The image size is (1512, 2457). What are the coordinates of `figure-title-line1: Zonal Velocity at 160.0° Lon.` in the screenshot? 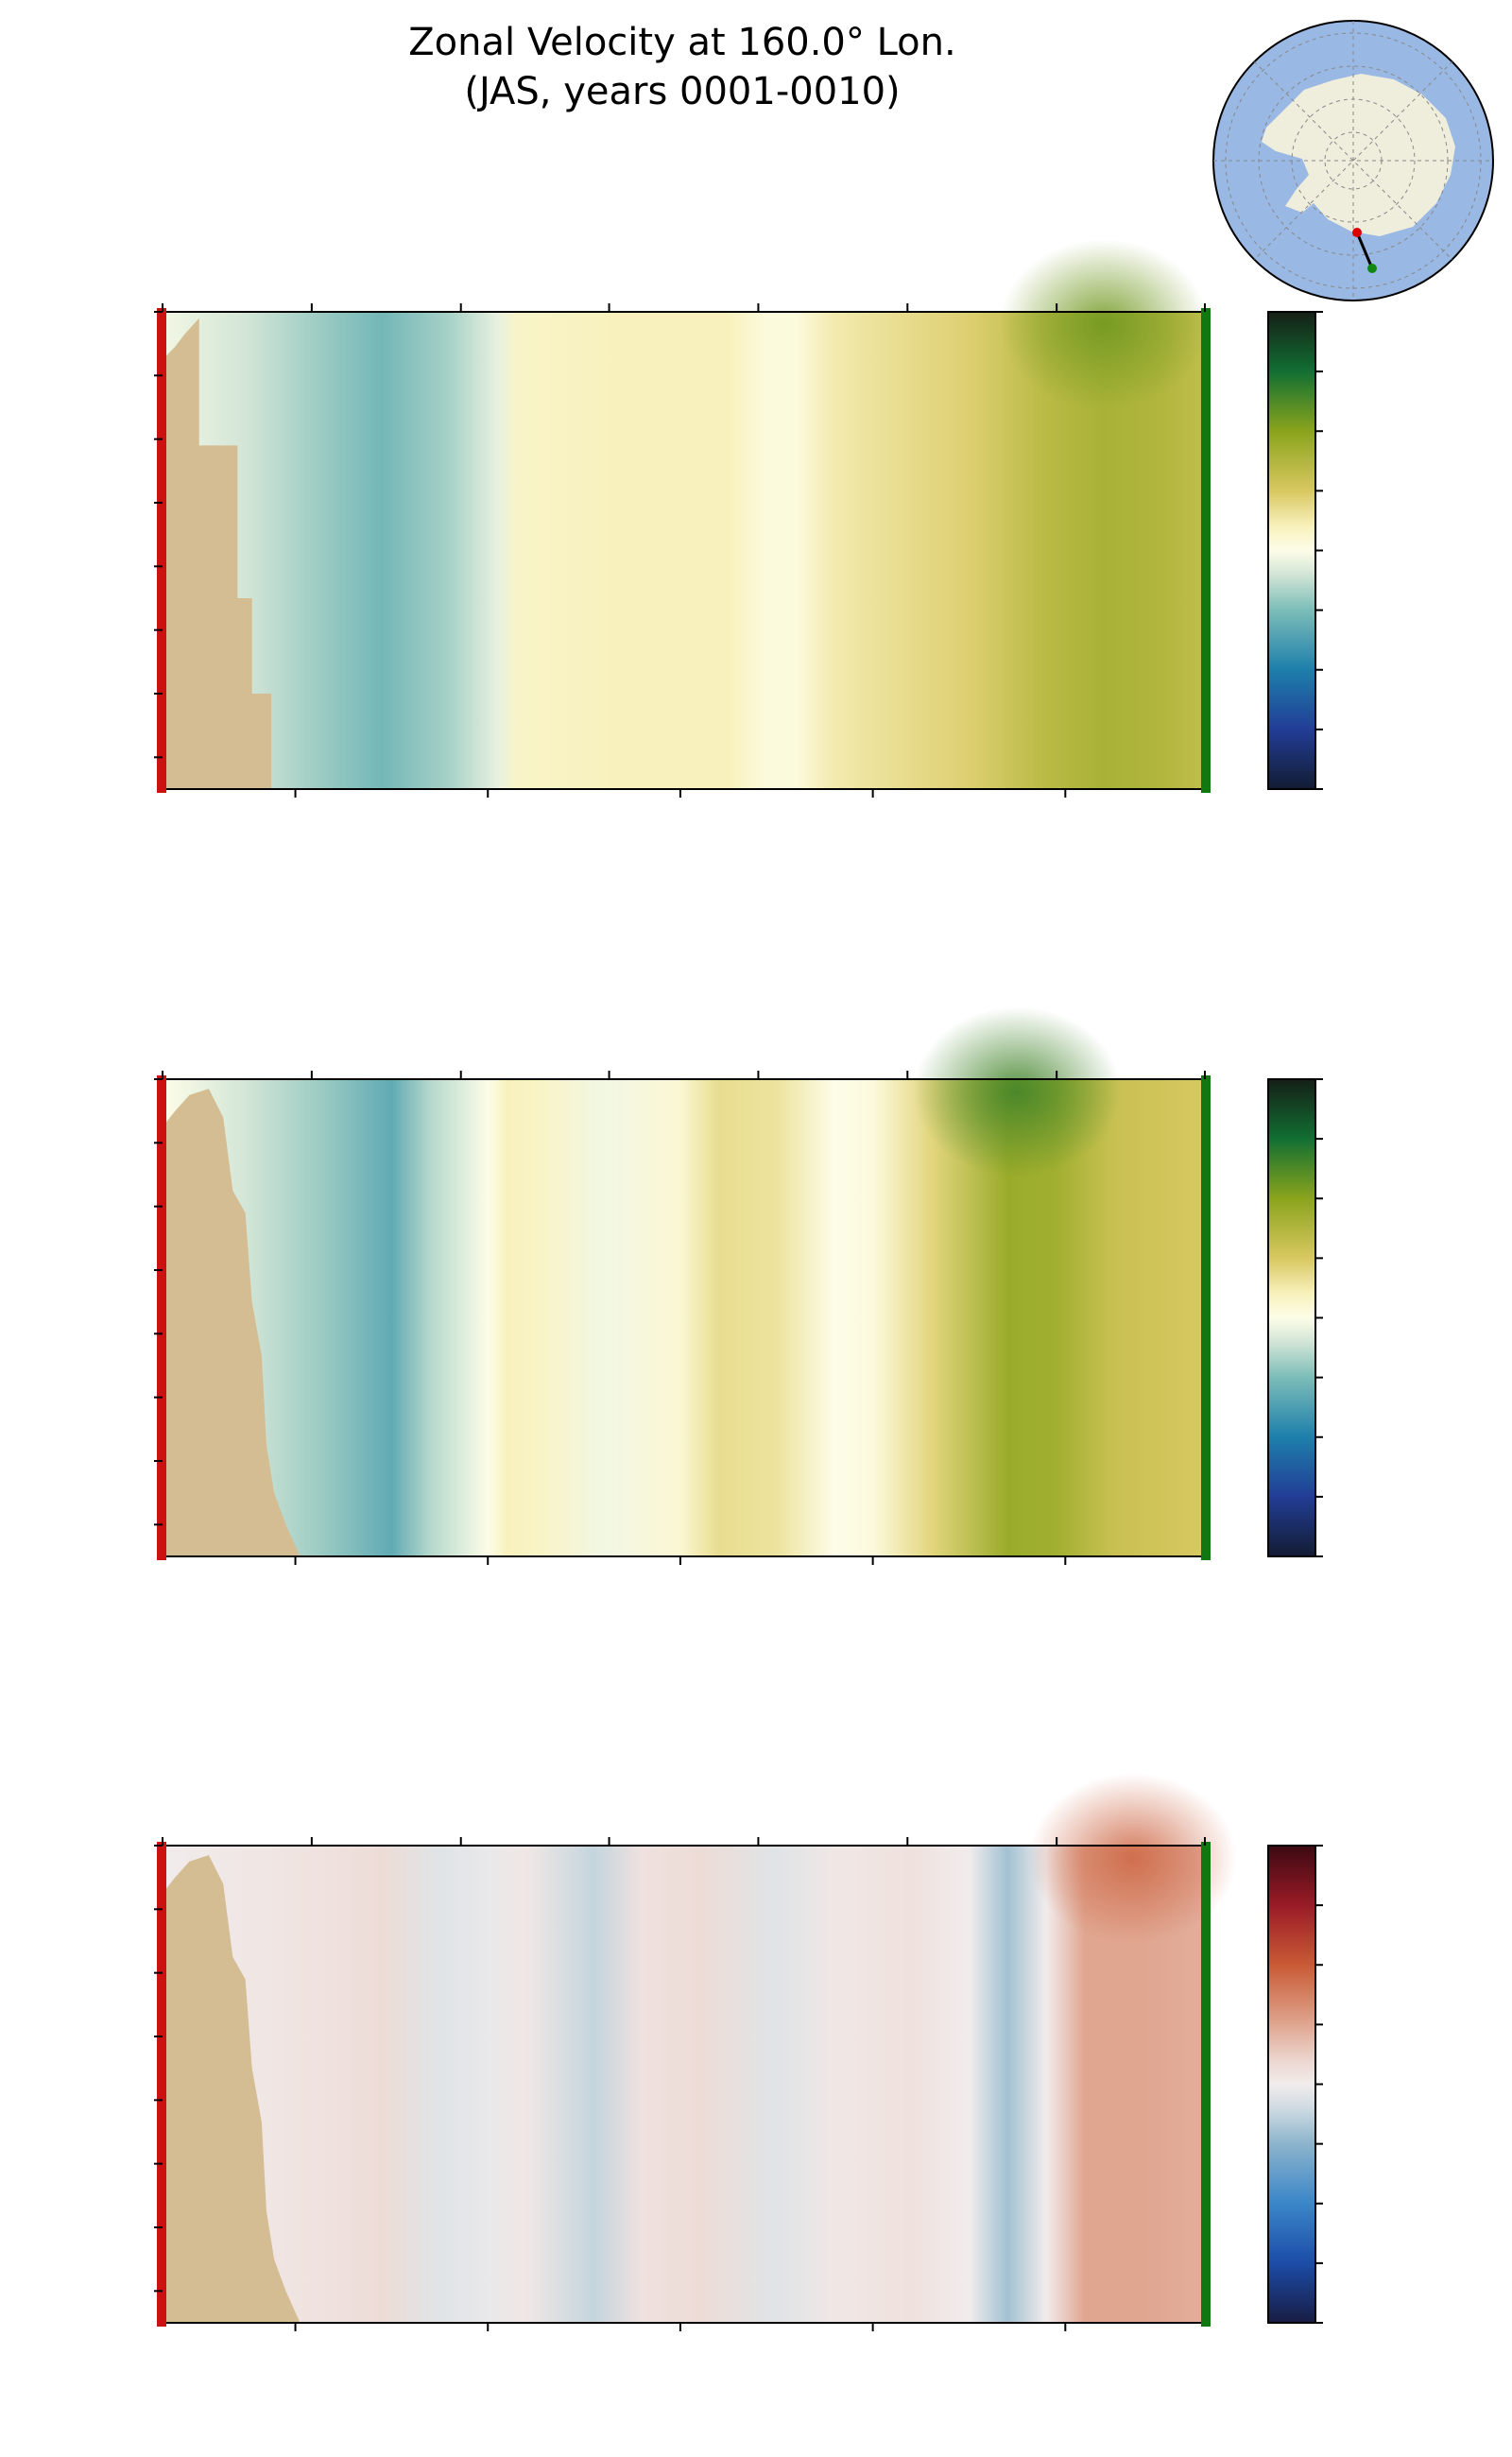 It's located at (681, 42).